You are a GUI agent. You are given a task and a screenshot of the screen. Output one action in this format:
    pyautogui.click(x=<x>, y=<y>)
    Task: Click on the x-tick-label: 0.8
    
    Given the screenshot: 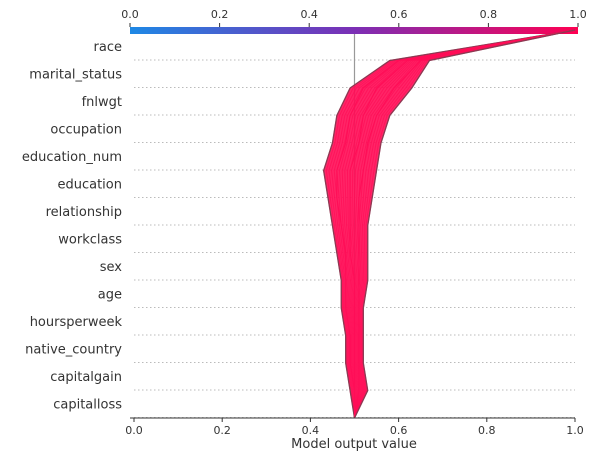 What is the action you would take?
    pyautogui.click(x=487, y=430)
    